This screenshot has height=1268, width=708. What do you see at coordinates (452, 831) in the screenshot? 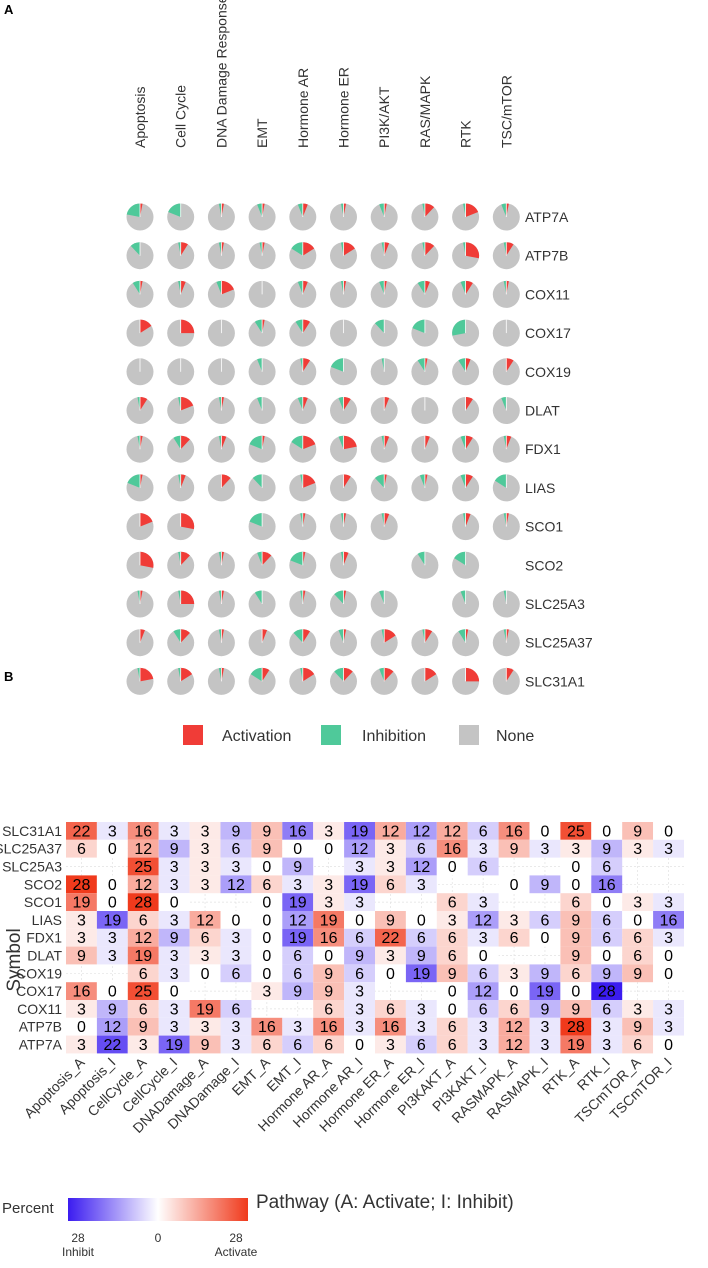
I see `heat-cell-slc31a1-pi3kakt-a` at bounding box center [452, 831].